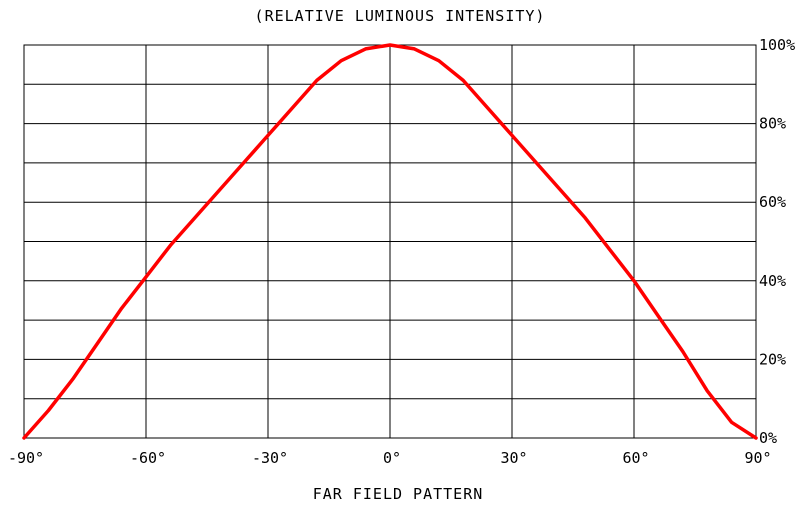 The image size is (802, 506). What do you see at coordinates (772, 124) in the screenshot?
I see `y-tick-label: 80%` at bounding box center [772, 124].